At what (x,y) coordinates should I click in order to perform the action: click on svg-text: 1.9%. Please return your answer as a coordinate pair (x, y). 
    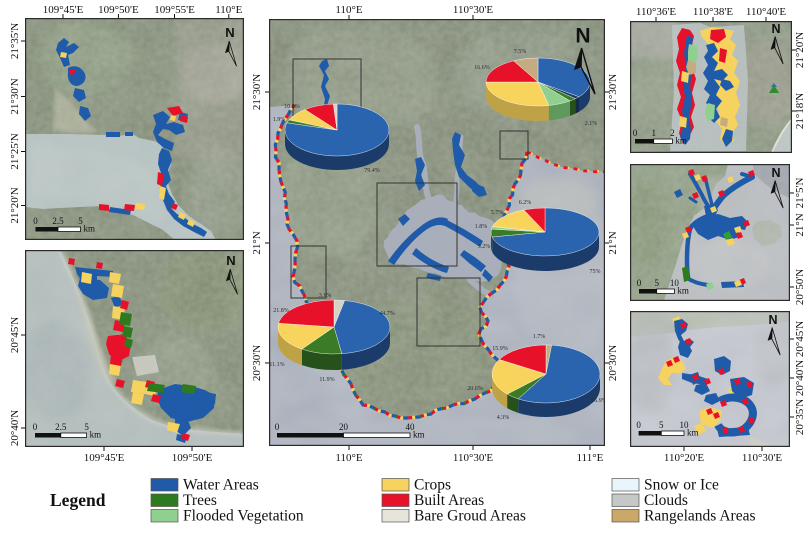
    Looking at the image, I should click on (279, 120).